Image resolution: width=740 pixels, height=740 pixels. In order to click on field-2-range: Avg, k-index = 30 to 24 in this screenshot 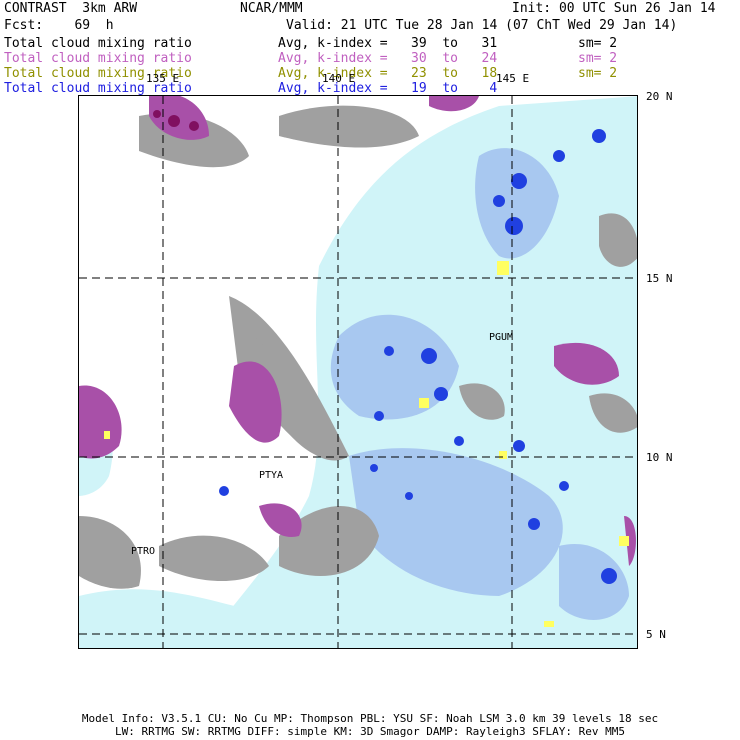, I will do `click(388, 58)`.